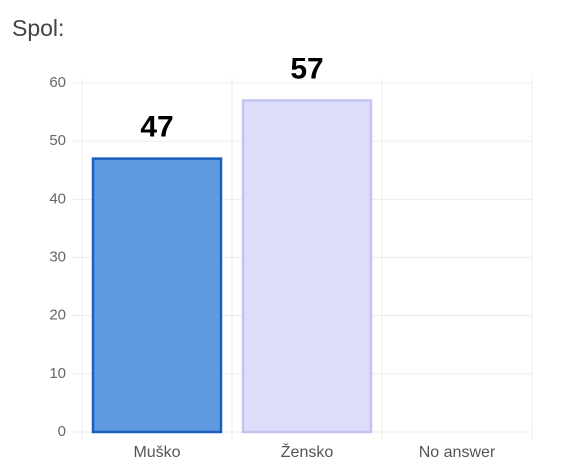 The image size is (579, 463). Describe the element at coordinates (156, 452) in the screenshot. I see `x-tick-label: Muško` at that location.